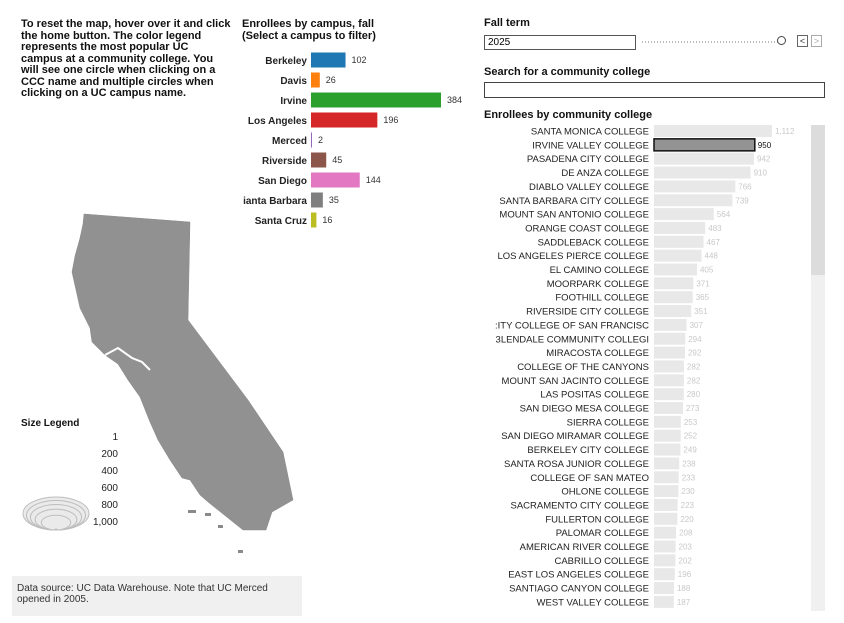  I want to click on college-label: OHLONE COLLEGE, so click(605, 492).